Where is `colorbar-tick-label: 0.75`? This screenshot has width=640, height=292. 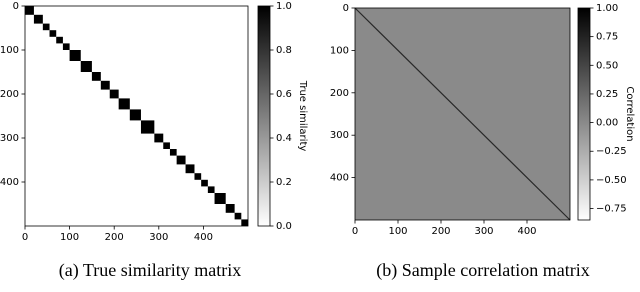
colorbar-tick-label: 0.75 is located at coordinates (607, 37).